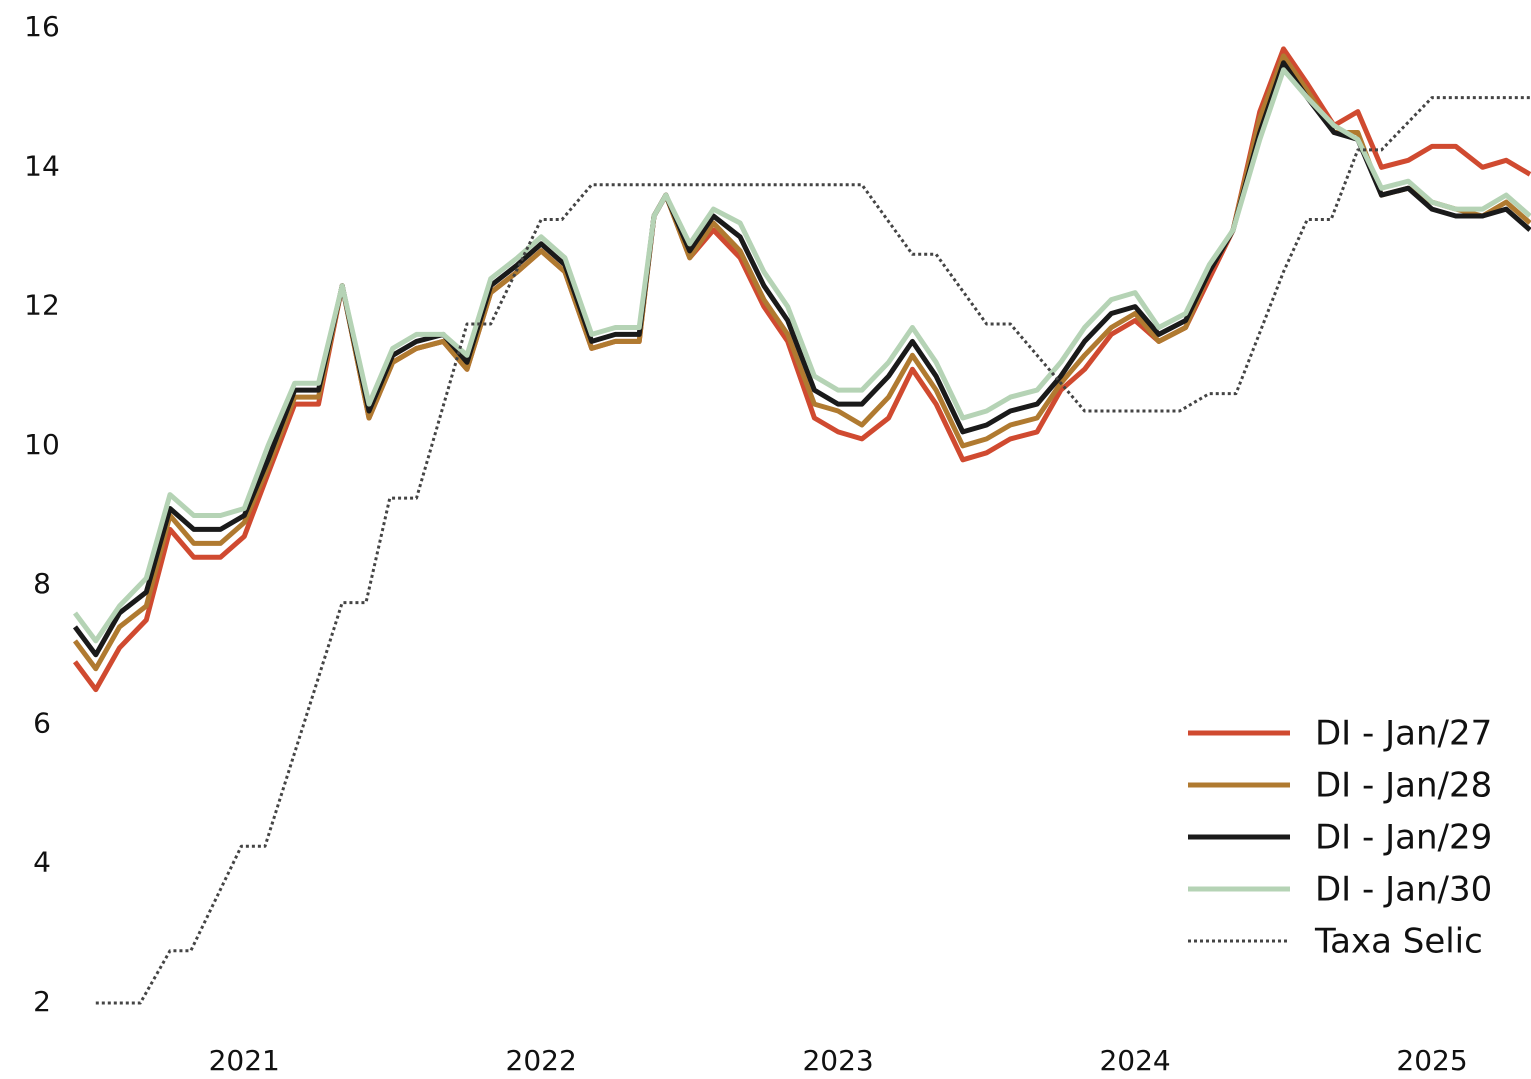 This screenshot has width=1531, height=1079. I want to click on x-tick-label: 2021, so click(244, 1060).